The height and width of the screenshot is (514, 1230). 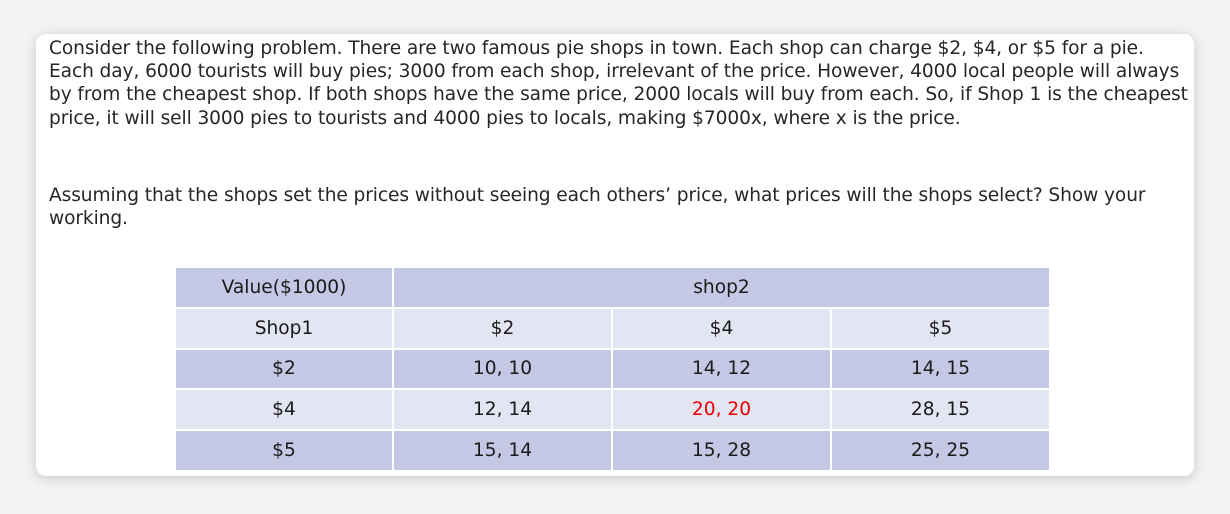 I want to click on table-cell: 10, 10, so click(x=502, y=369).